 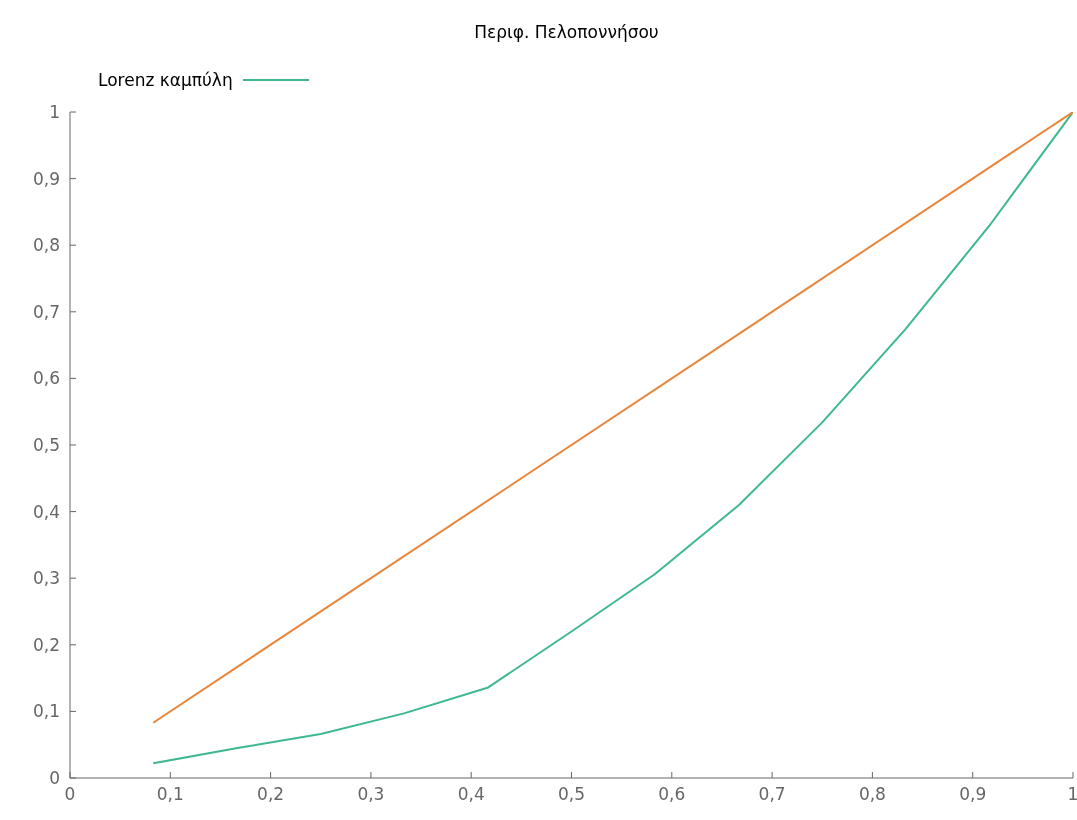 I want to click on y-tick-label: 0,1, so click(x=46, y=711).